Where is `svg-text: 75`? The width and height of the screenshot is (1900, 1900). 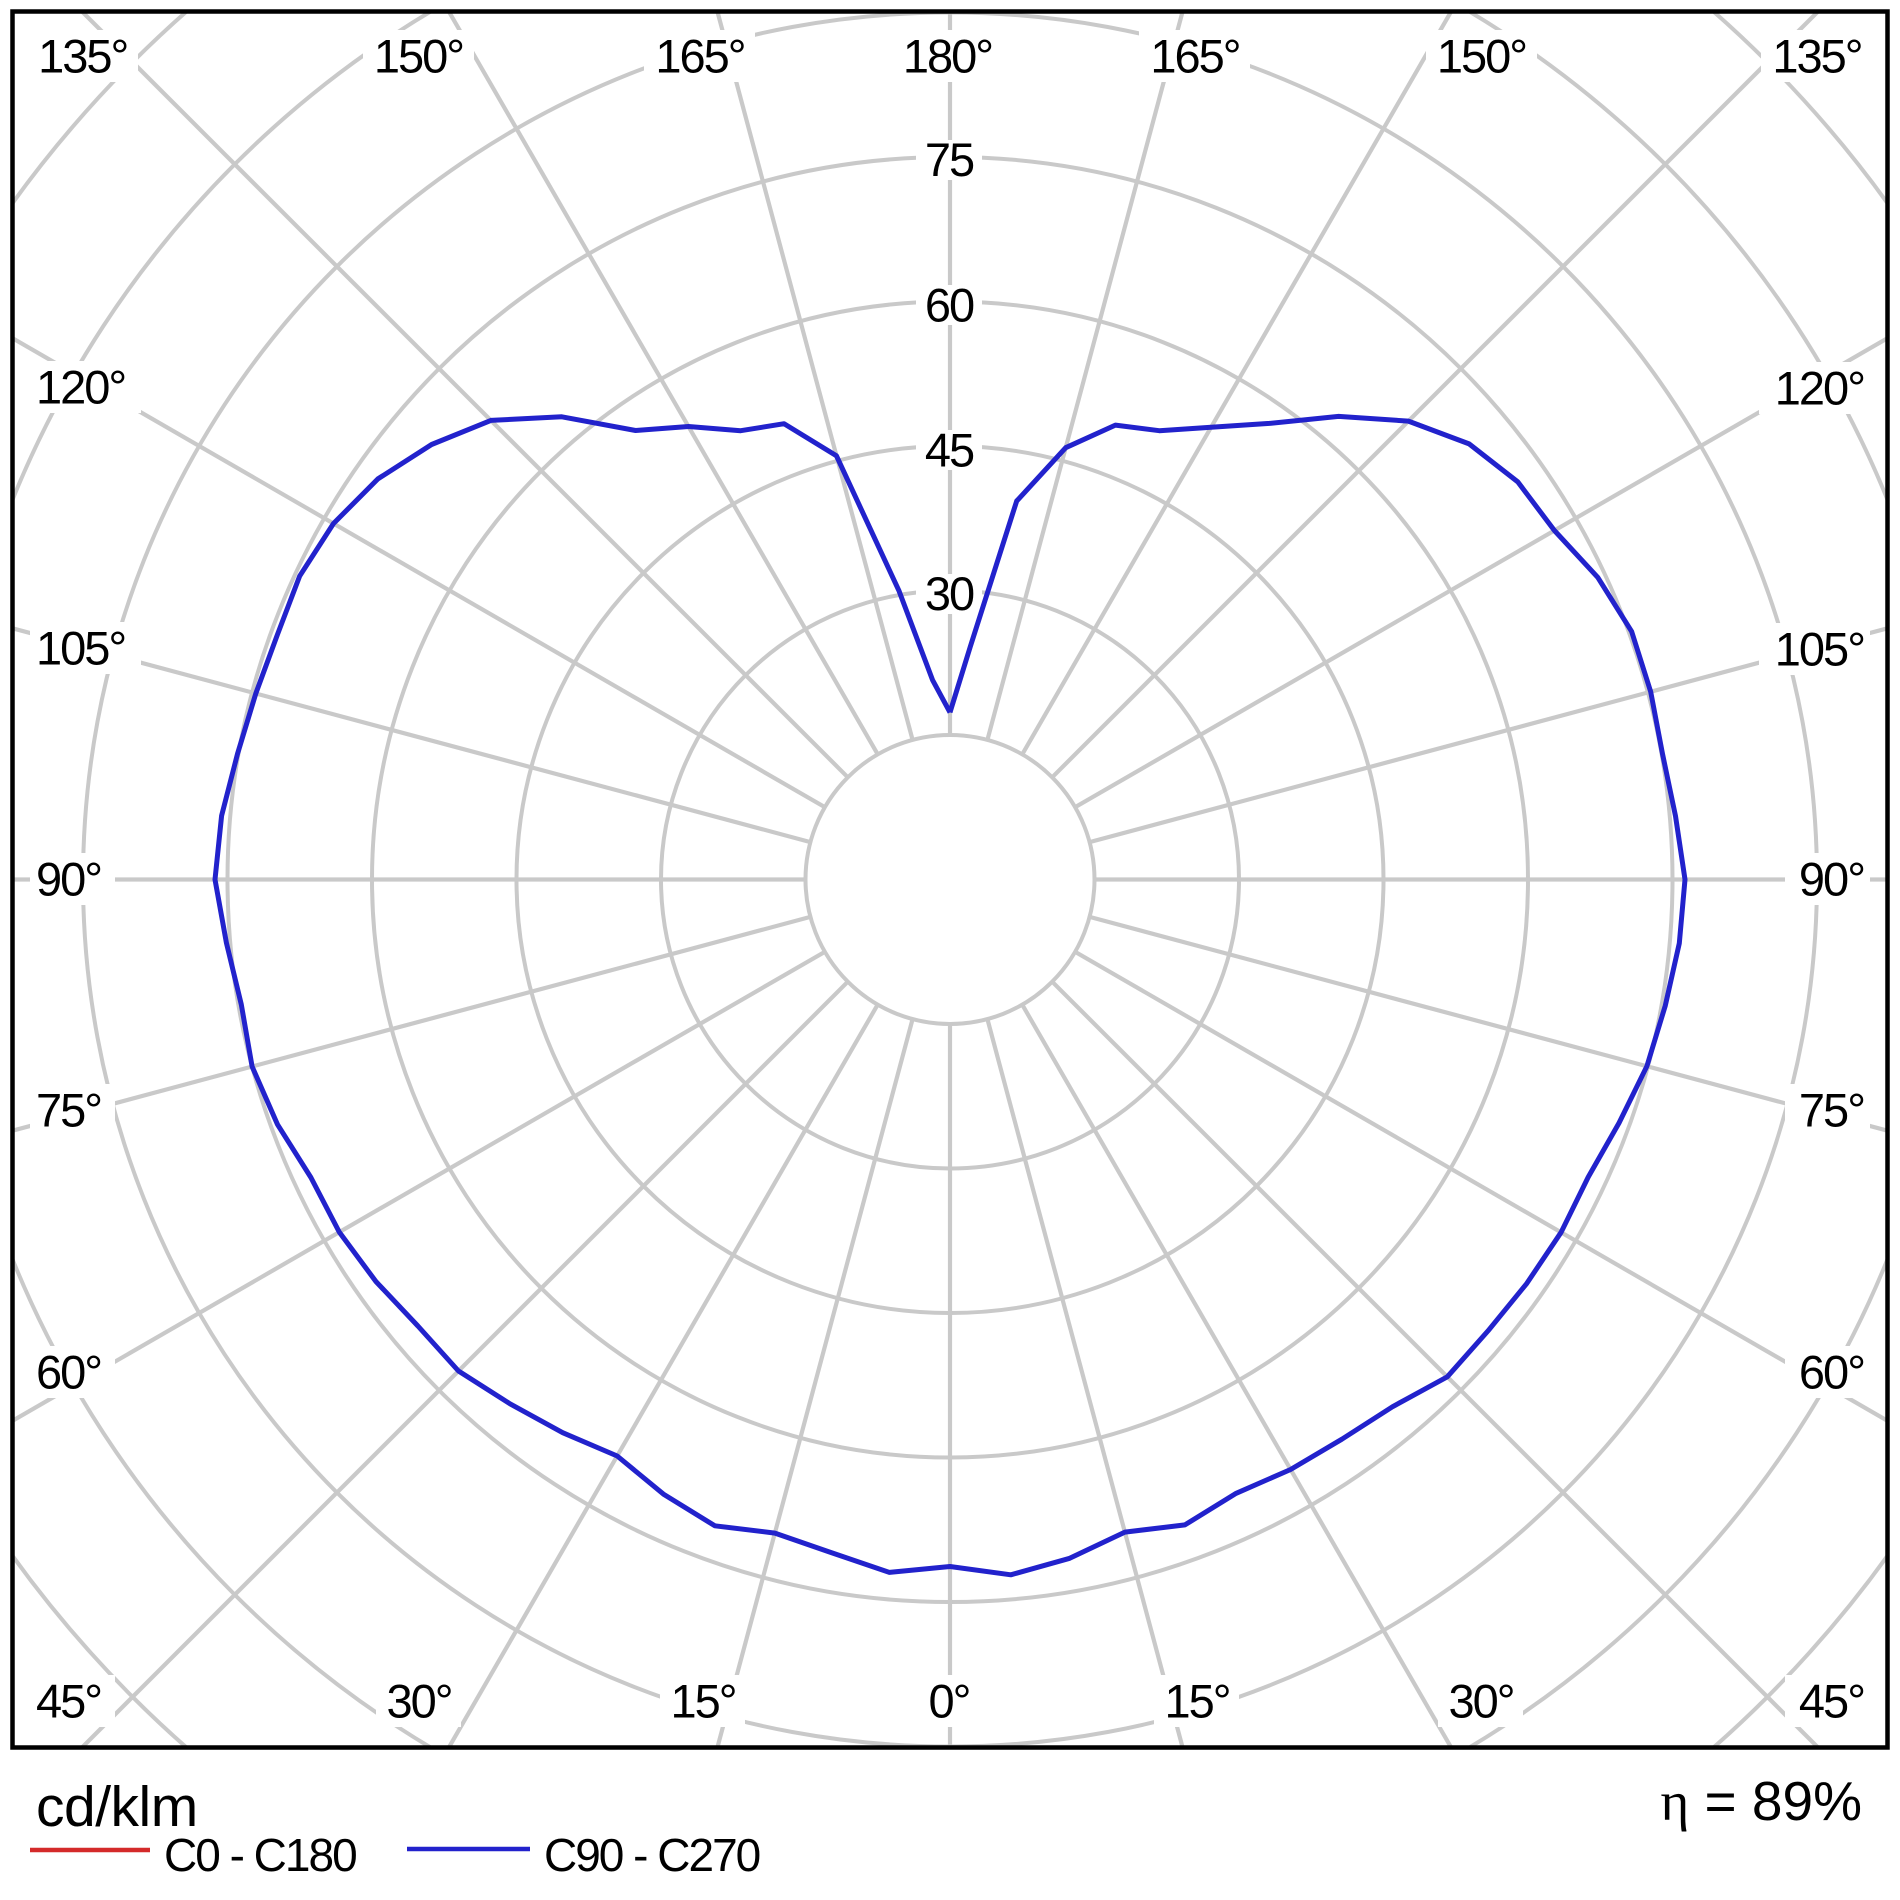 svg-text: 75 is located at coordinates (949, 159).